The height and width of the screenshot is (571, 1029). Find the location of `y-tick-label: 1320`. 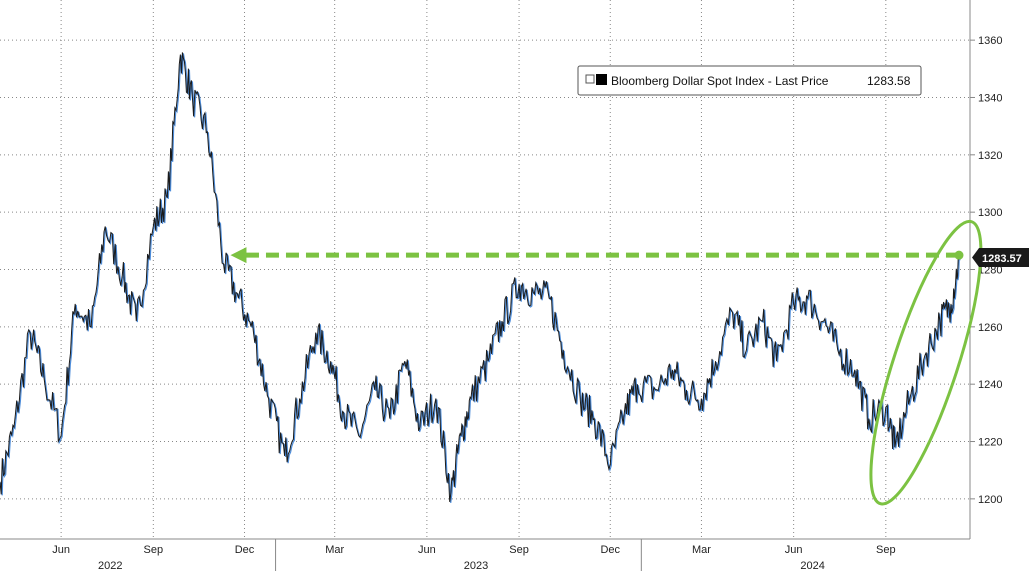

y-tick-label: 1320 is located at coordinates (990, 156).